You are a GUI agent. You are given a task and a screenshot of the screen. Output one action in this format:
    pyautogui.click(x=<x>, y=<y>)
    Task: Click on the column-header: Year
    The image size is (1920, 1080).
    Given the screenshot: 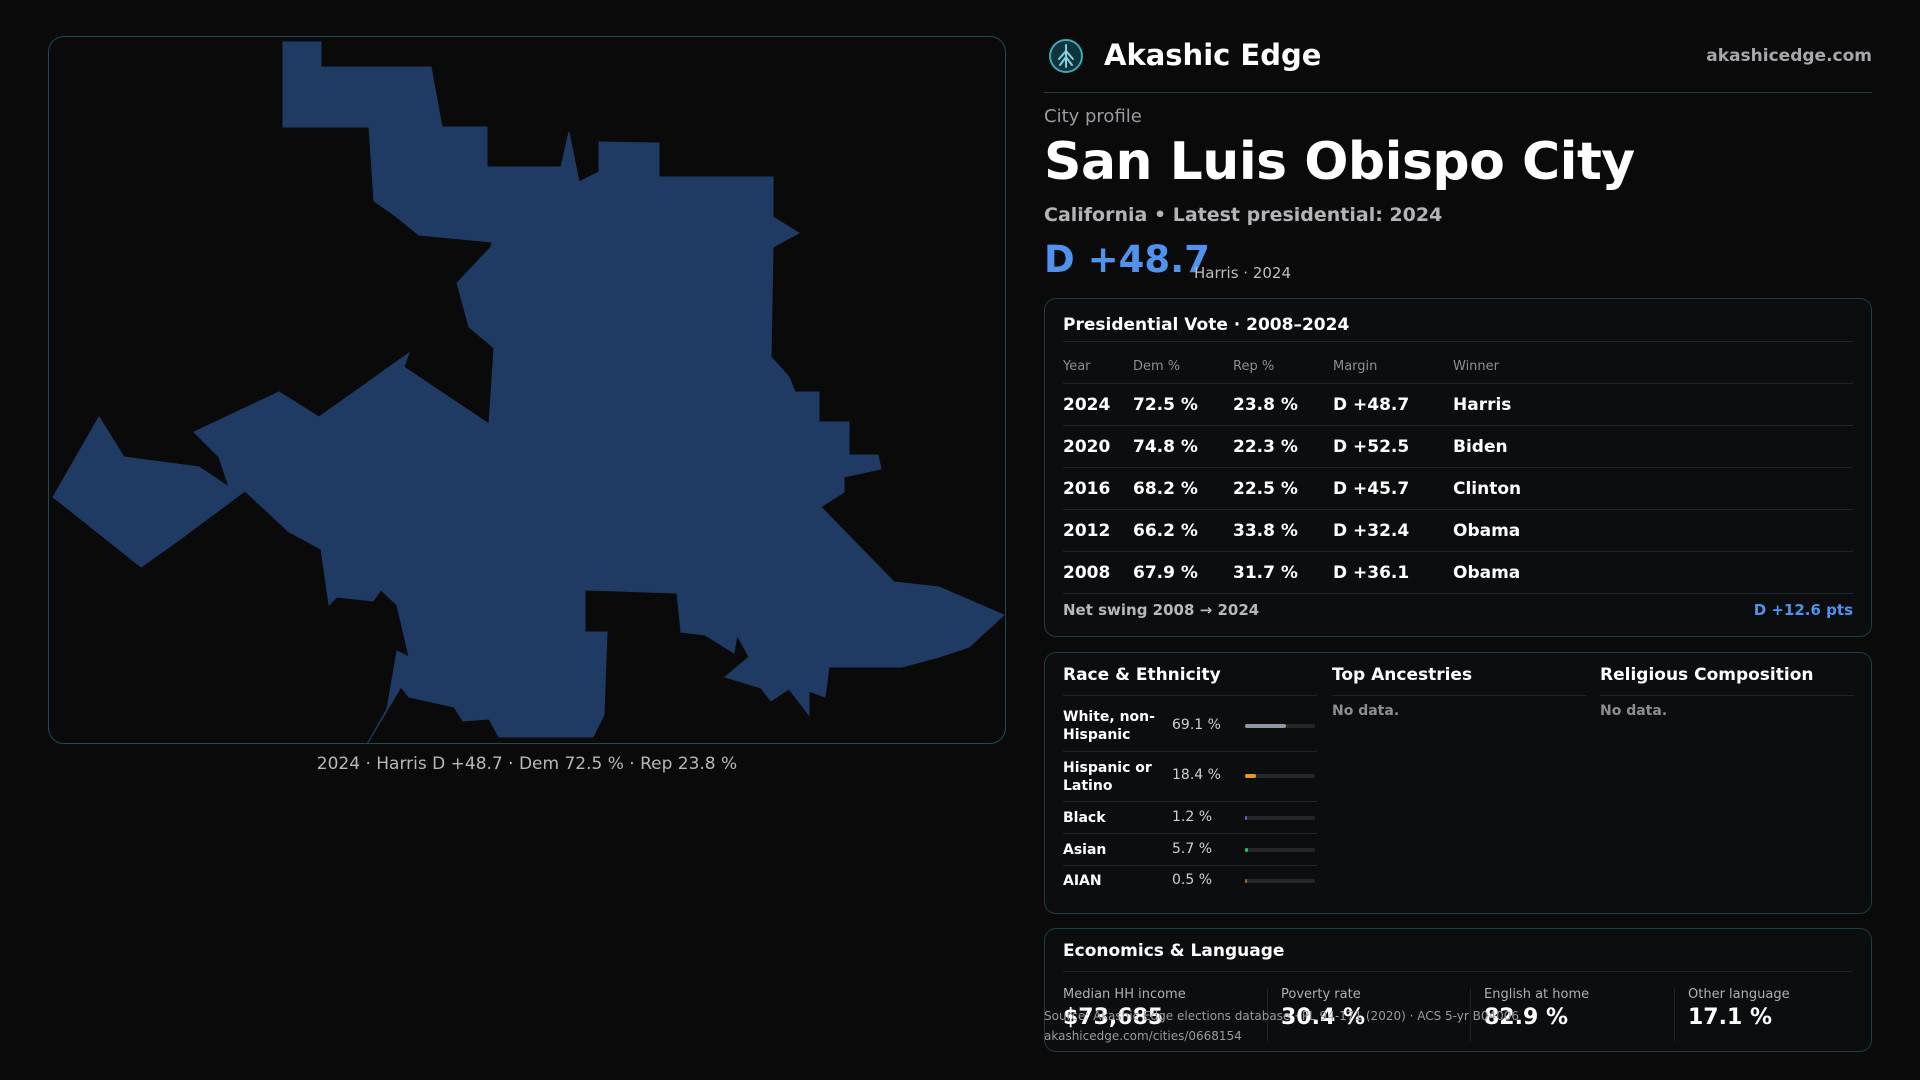 What is the action you would take?
    pyautogui.click(x=1098, y=366)
    